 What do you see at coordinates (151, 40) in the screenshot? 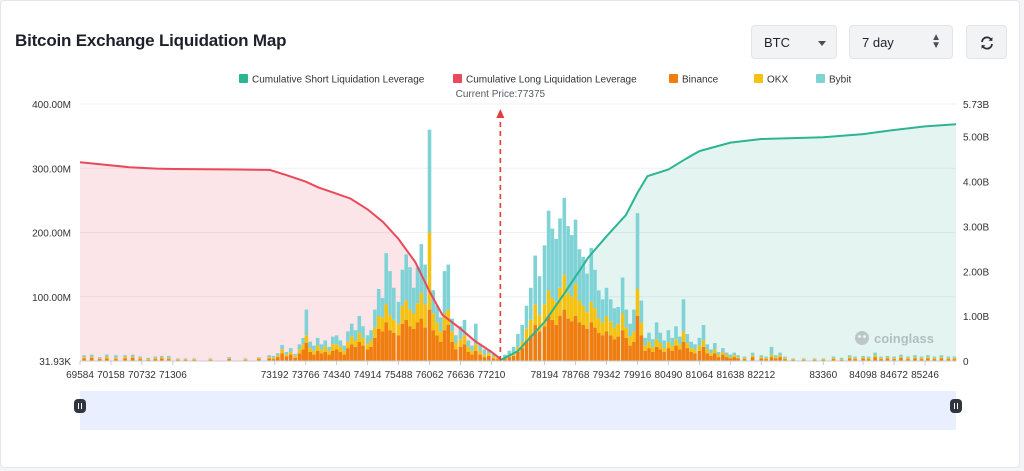
I see `page-title: Bitcoin Exchange Liquidation Map` at bounding box center [151, 40].